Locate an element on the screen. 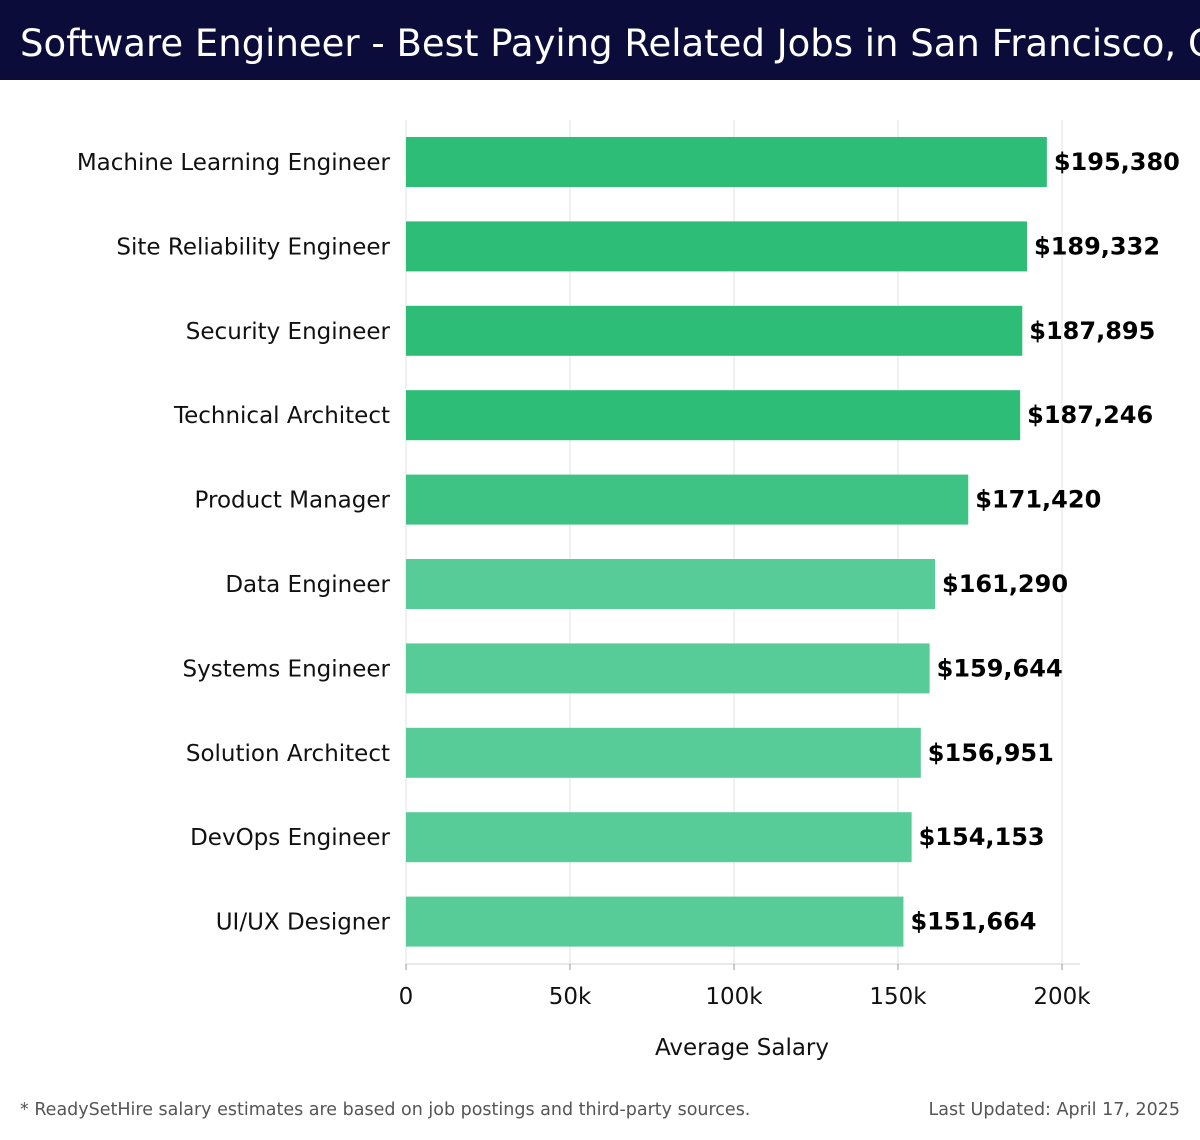 Image resolution: width=1200 pixels, height=1140 pixels. category-label: Data Engineer is located at coordinates (307, 585).